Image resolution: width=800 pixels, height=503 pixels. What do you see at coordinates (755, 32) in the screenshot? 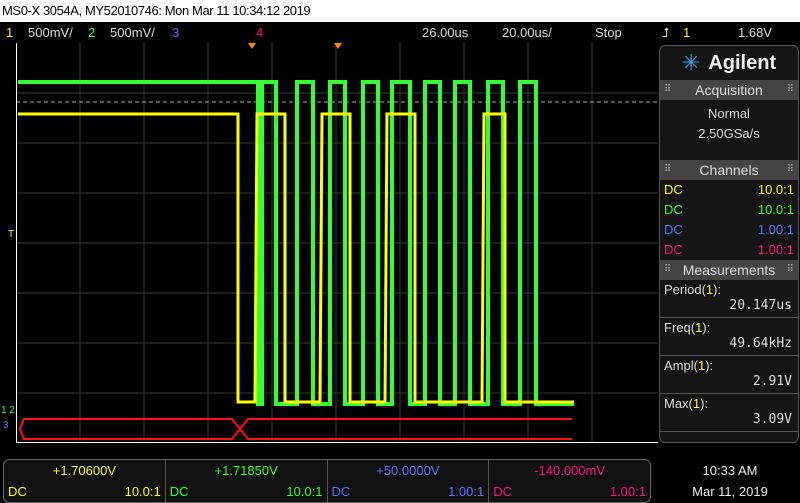
I see `trigger-level: 1.68V` at bounding box center [755, 32].